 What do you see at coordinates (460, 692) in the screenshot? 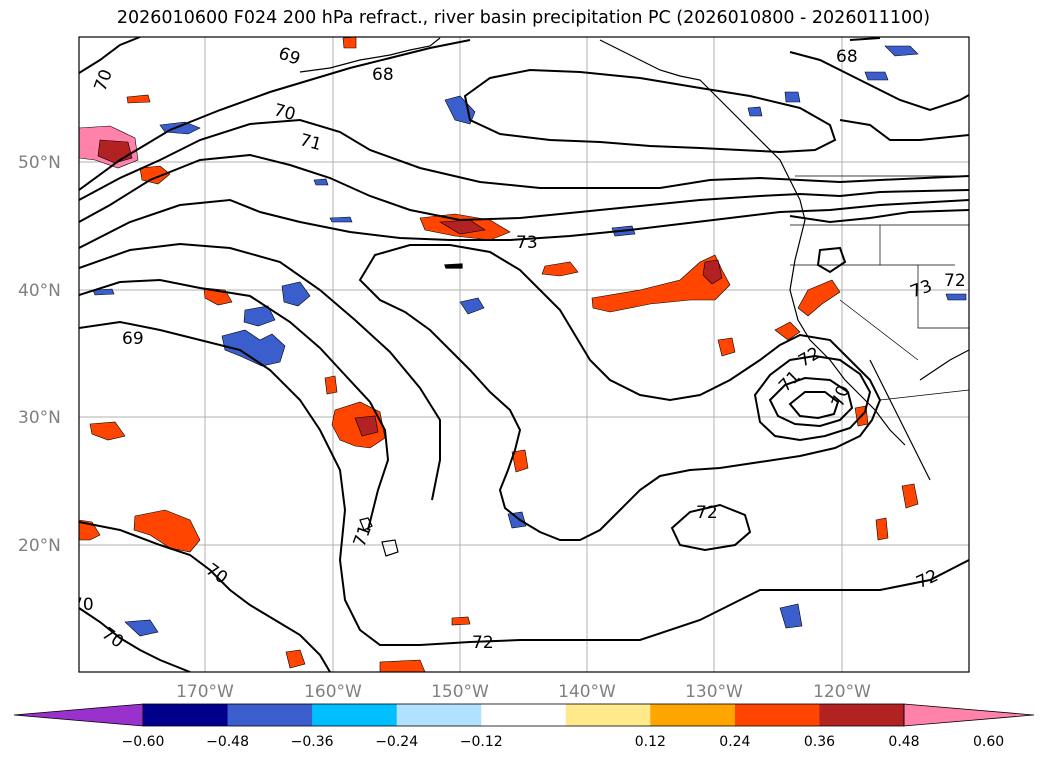
I see `lon-label: 150°W` at bounding box center [460, 692].